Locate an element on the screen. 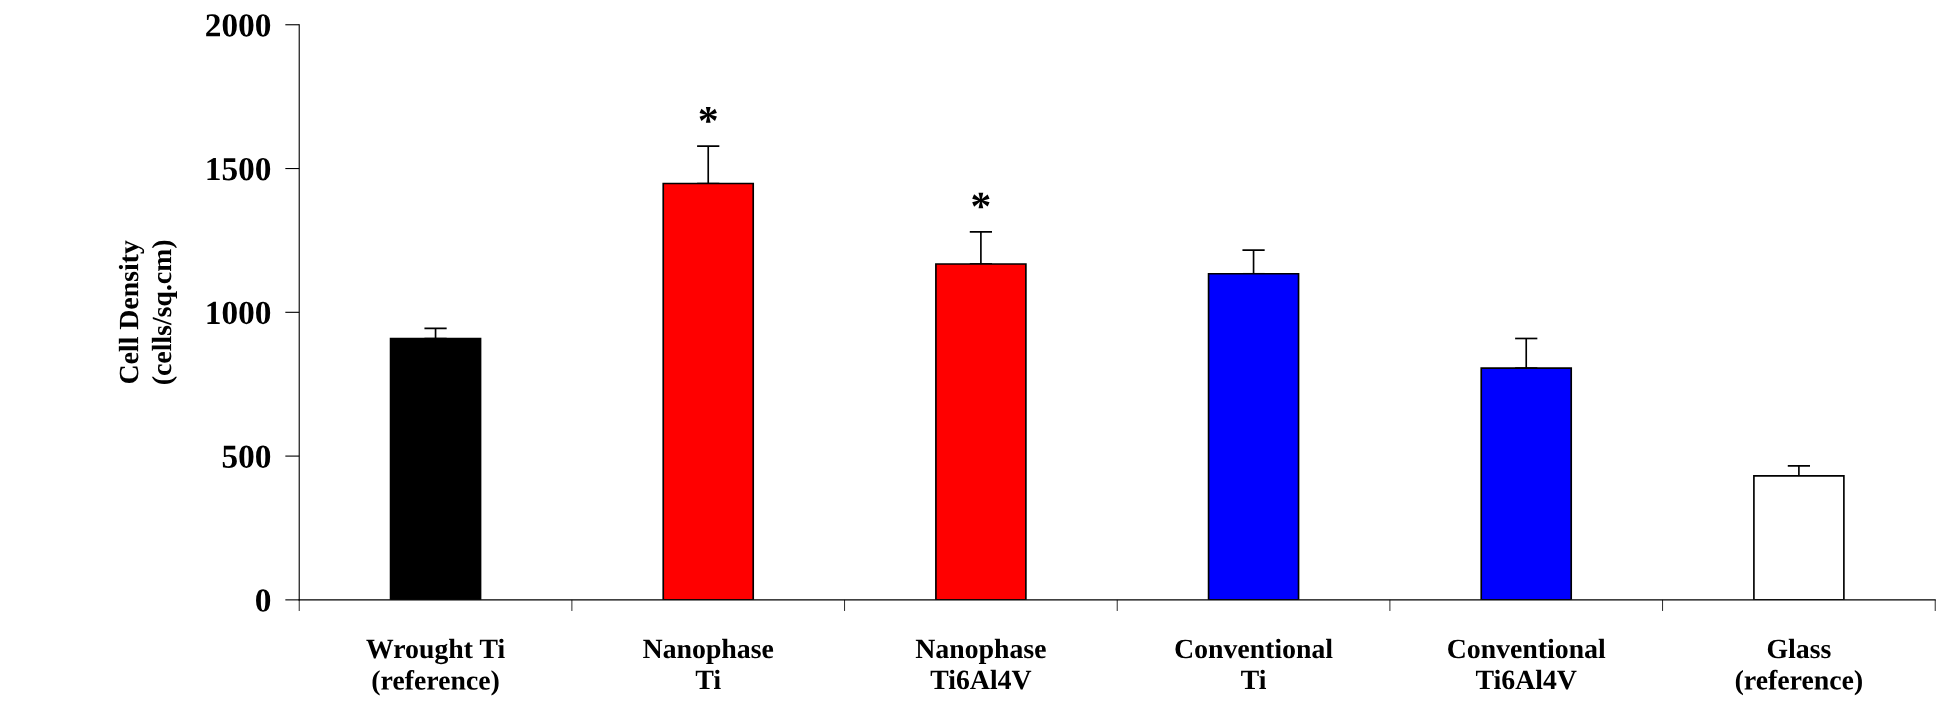 This screenshot has width=1943, height=728. x-tick-label: Nanophase Ti6Al4V is located at coordinates (980, 664).